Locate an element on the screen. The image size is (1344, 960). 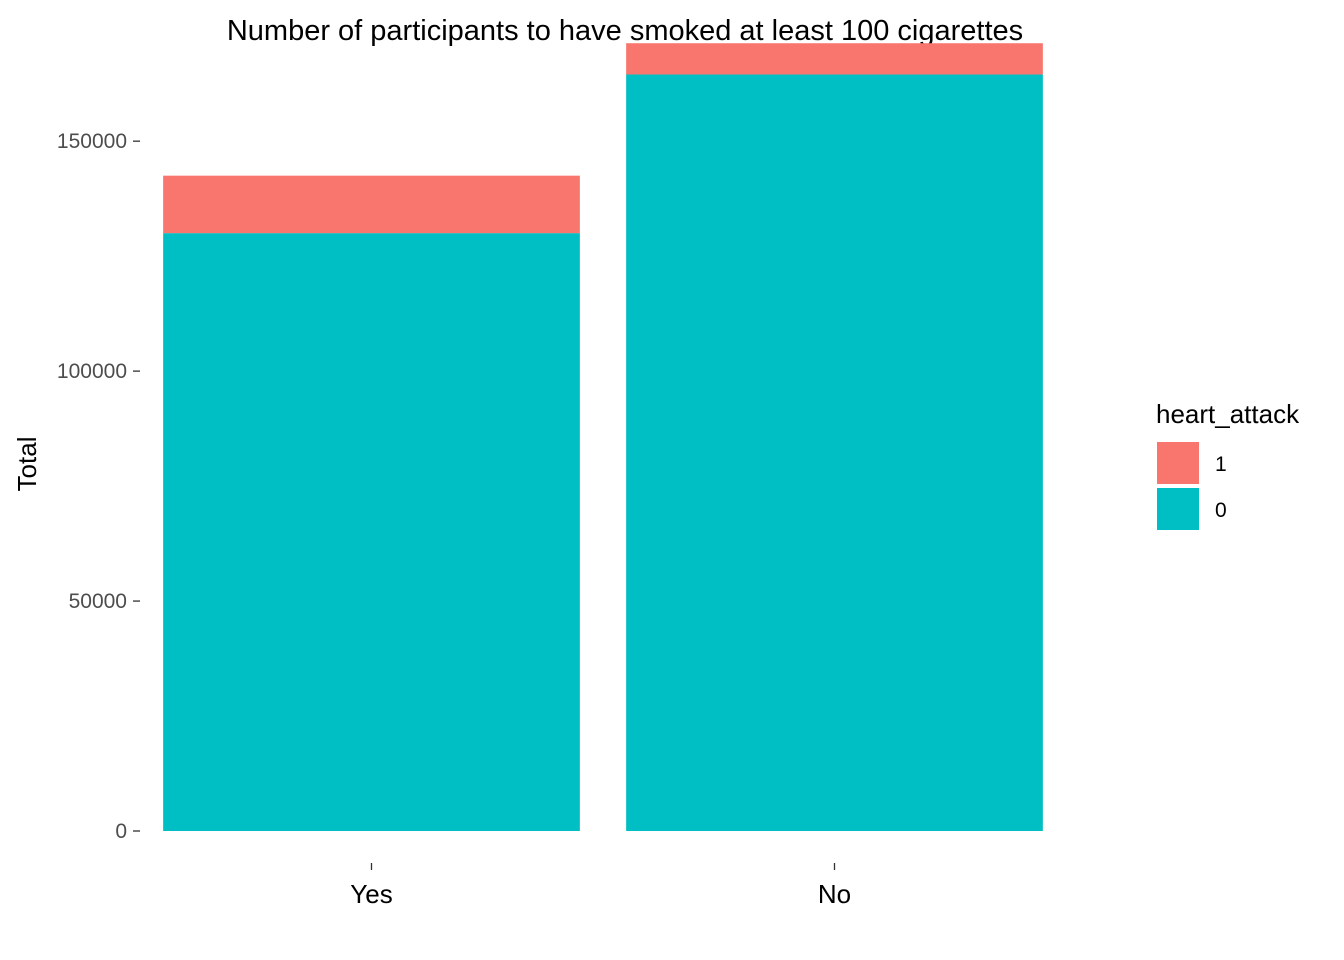
y-axis-title: Total is located at coordinates (27, 464).